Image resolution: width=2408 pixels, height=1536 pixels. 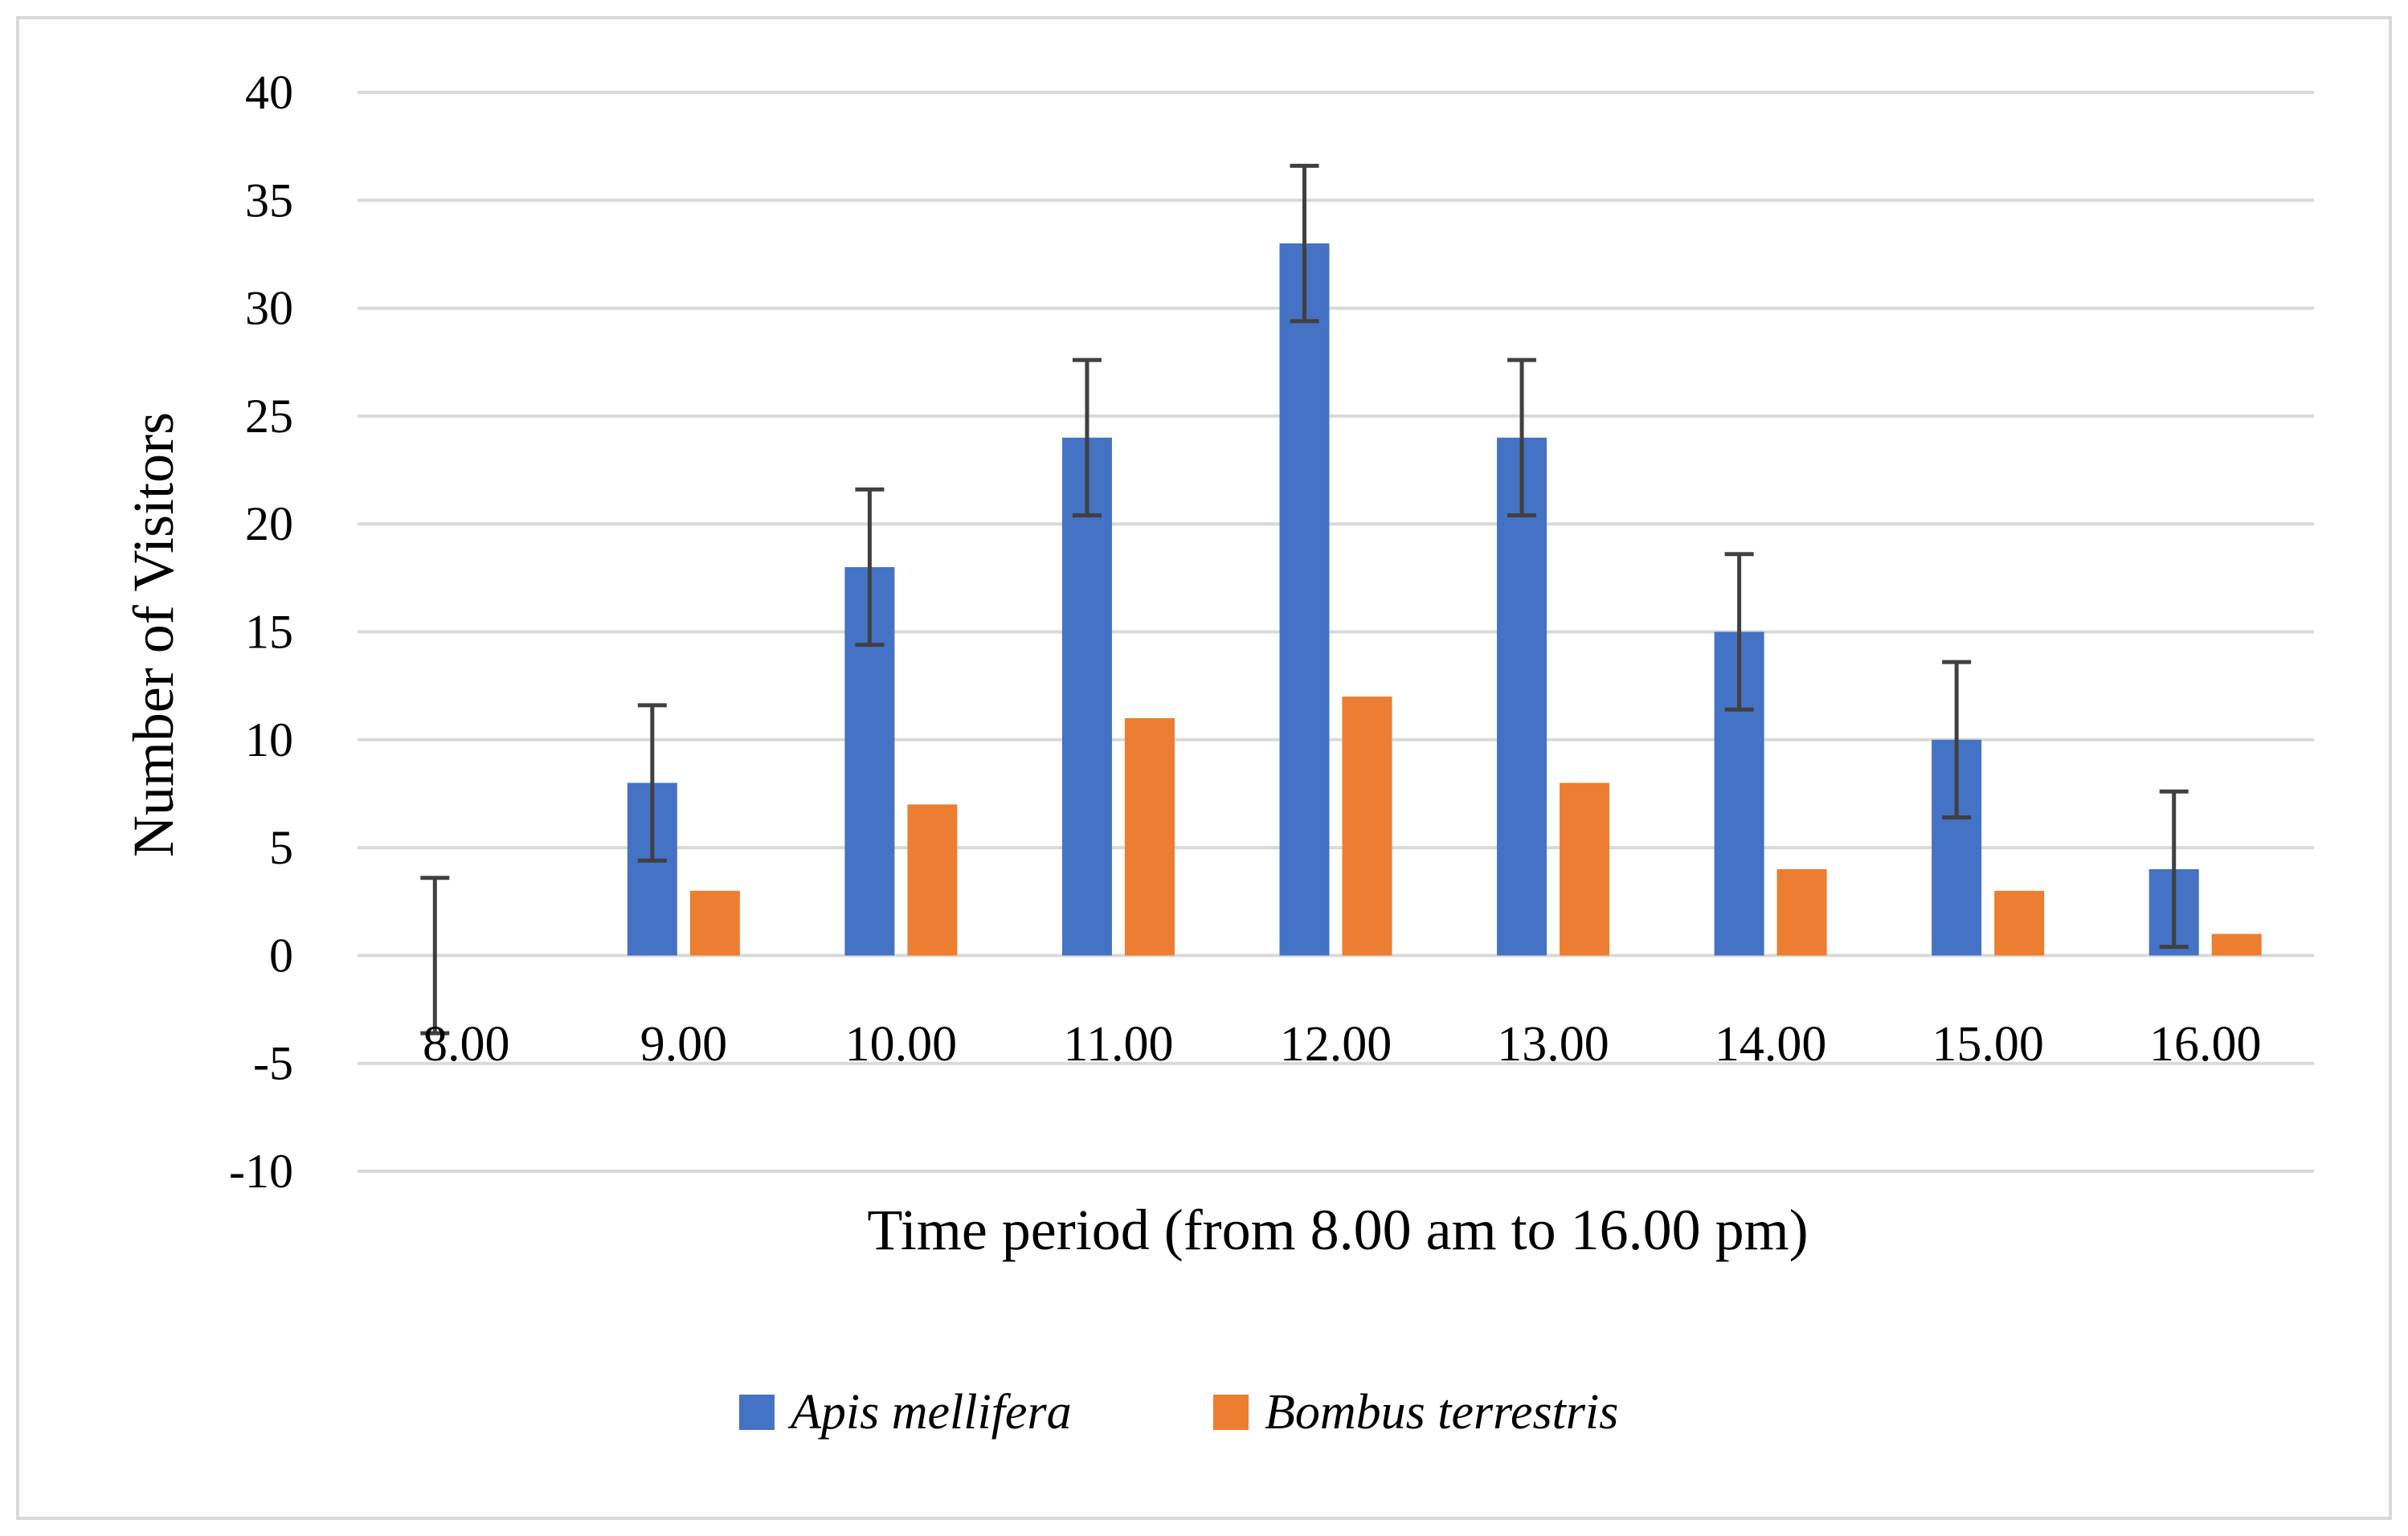 What do you see at coordinates (269, 308) in the screenshot?
I see `y-tick-label: 30` at bounding box center [269, 308].